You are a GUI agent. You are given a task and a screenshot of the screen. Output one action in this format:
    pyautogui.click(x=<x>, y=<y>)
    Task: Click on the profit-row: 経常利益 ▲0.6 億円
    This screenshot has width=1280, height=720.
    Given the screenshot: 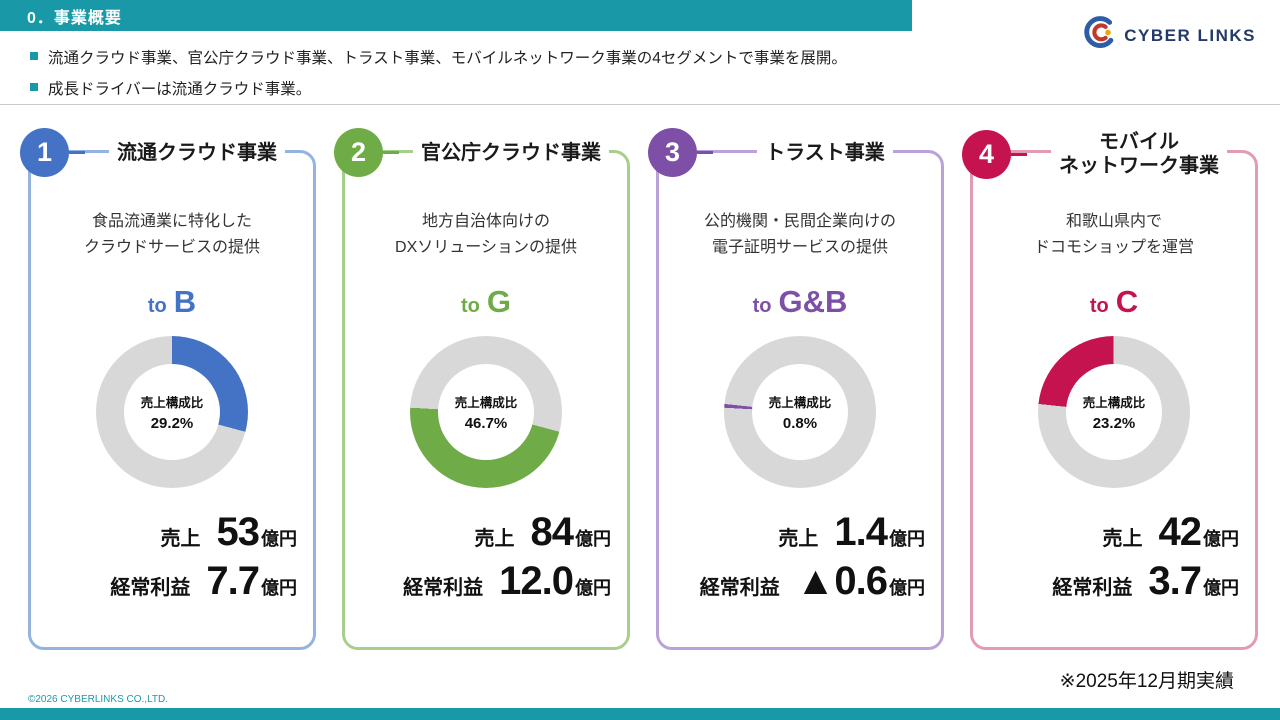 What is the action you would take?
    pyautogui.click(x=812, y=581)
    